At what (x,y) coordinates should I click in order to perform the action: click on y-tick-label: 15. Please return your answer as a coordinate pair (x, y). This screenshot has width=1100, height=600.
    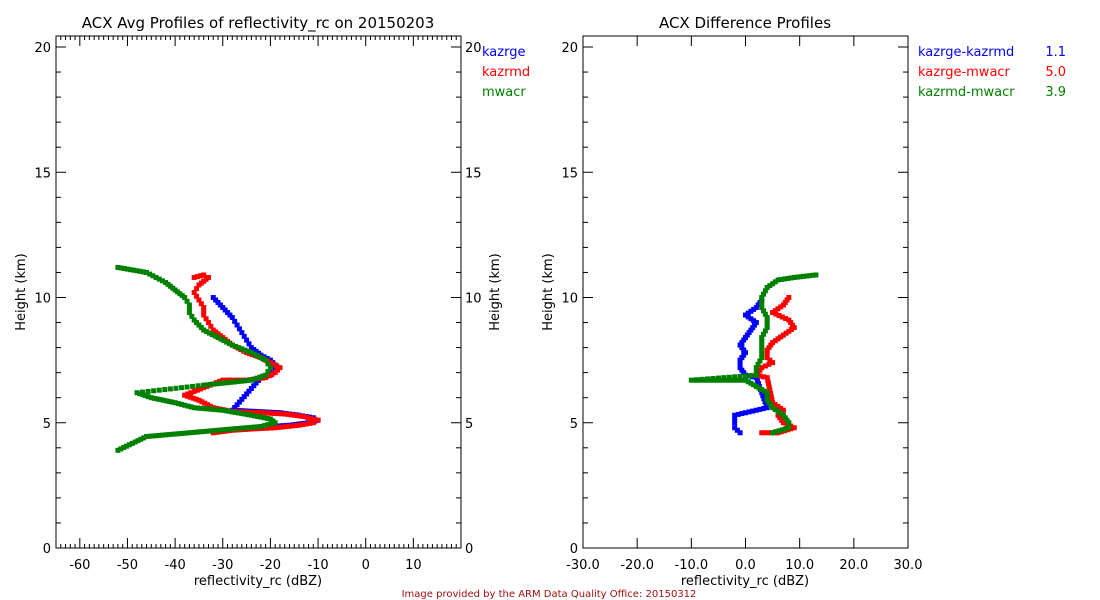
    Looking at the image, I should click on (42, 173).